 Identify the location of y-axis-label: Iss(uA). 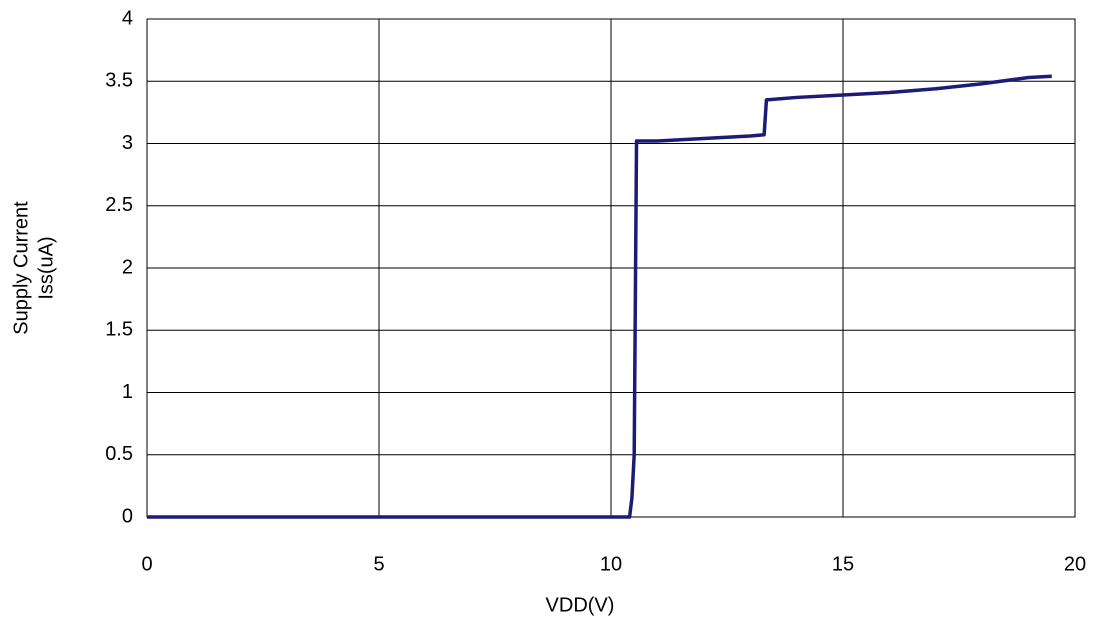
(46, 267).